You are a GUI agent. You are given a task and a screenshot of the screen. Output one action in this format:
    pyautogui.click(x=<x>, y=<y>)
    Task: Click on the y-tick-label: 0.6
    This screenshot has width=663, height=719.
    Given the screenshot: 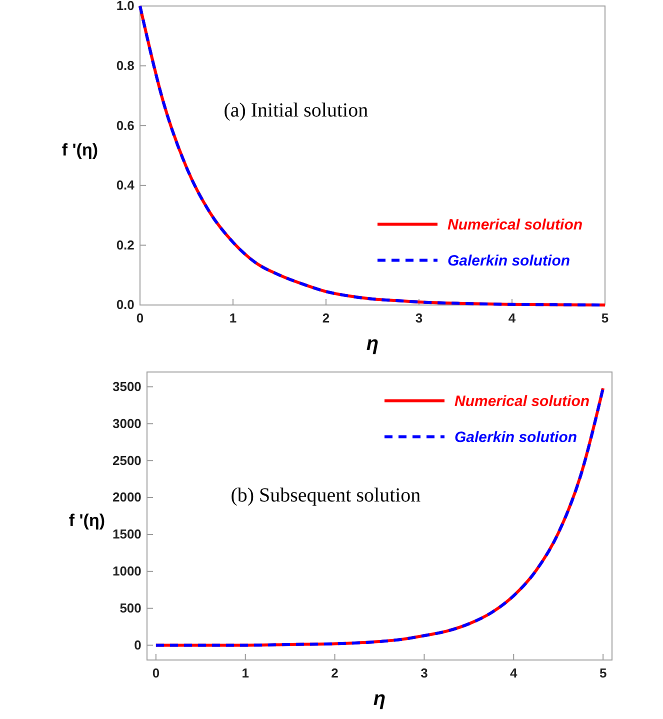 What is the action you would take?
    pyautogui.click(x=125, y=125)
    